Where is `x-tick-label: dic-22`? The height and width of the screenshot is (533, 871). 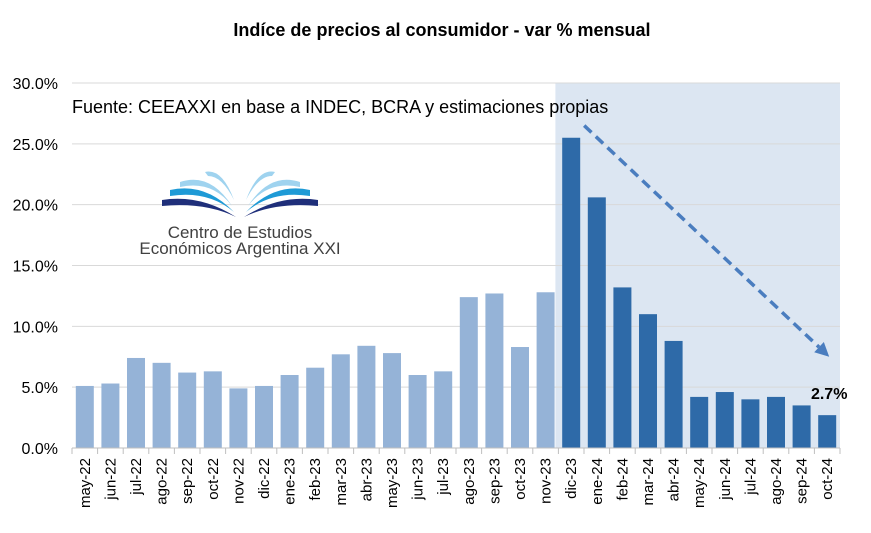 x-tick-label: dic-22 is located at coordinates (264, 478).